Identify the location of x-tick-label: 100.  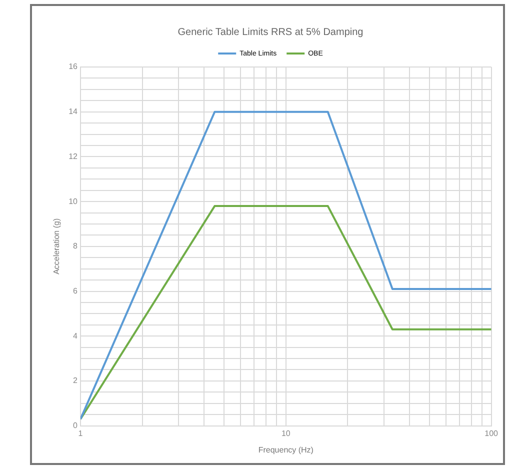
(491, 433).